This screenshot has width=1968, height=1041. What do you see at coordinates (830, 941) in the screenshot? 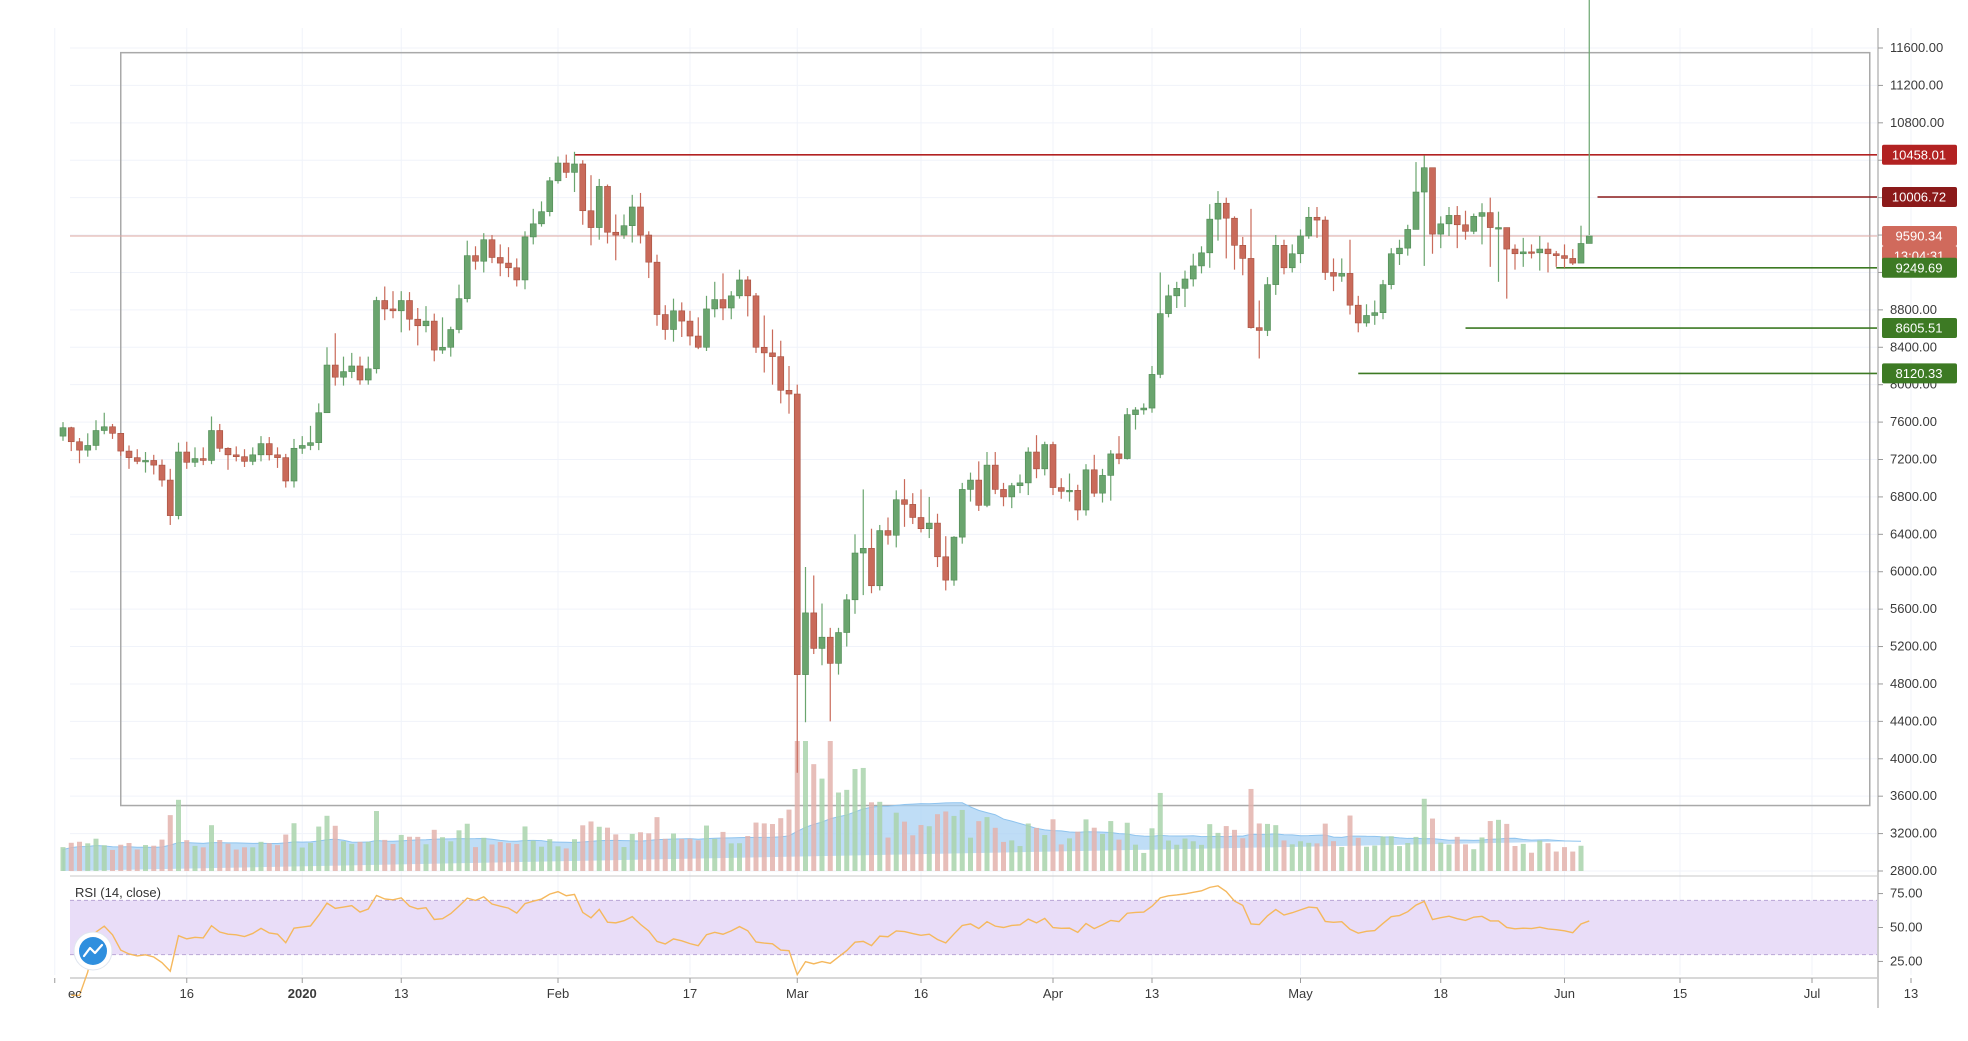
I see `rsi-line` at bounding box center [830, 941].